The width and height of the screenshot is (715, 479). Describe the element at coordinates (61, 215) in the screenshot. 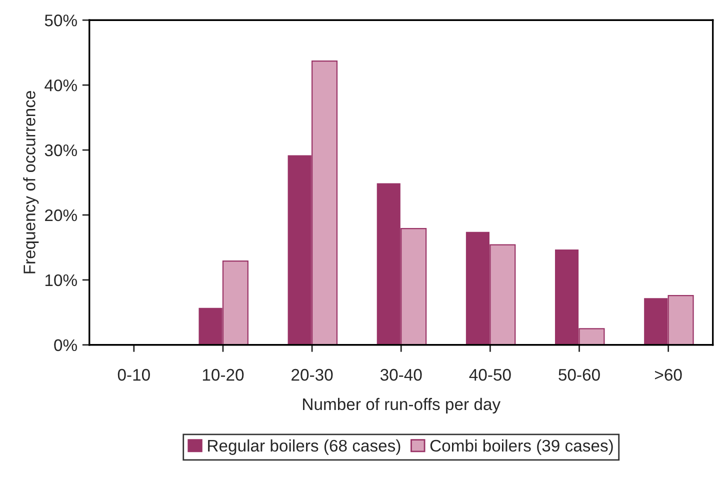

I see `y-tick-label: 20%` at that location.